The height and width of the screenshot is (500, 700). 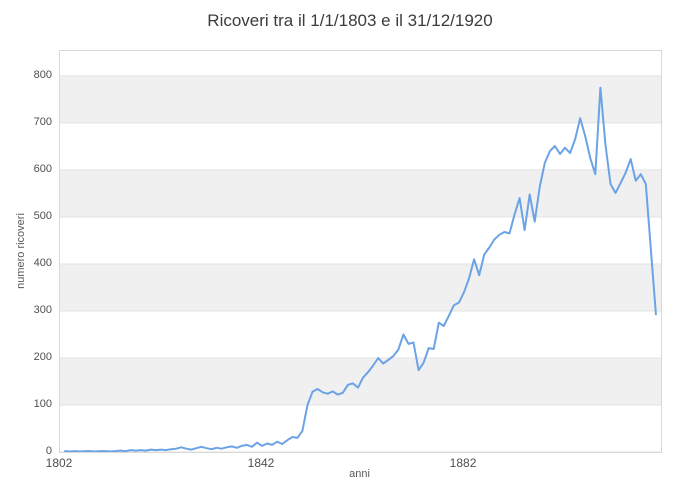 I want to click on y-tick-label: 600, so click(x=42, y=168).